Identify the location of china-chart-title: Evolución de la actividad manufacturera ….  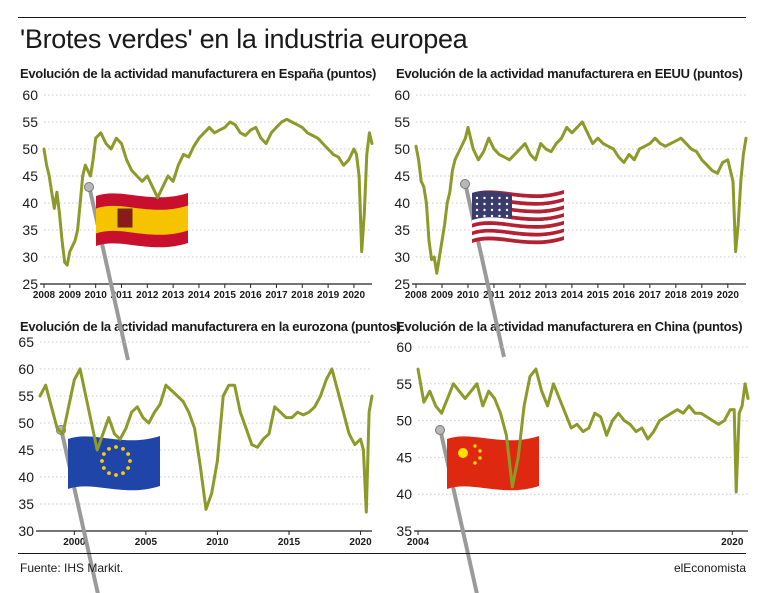
(569, 326).